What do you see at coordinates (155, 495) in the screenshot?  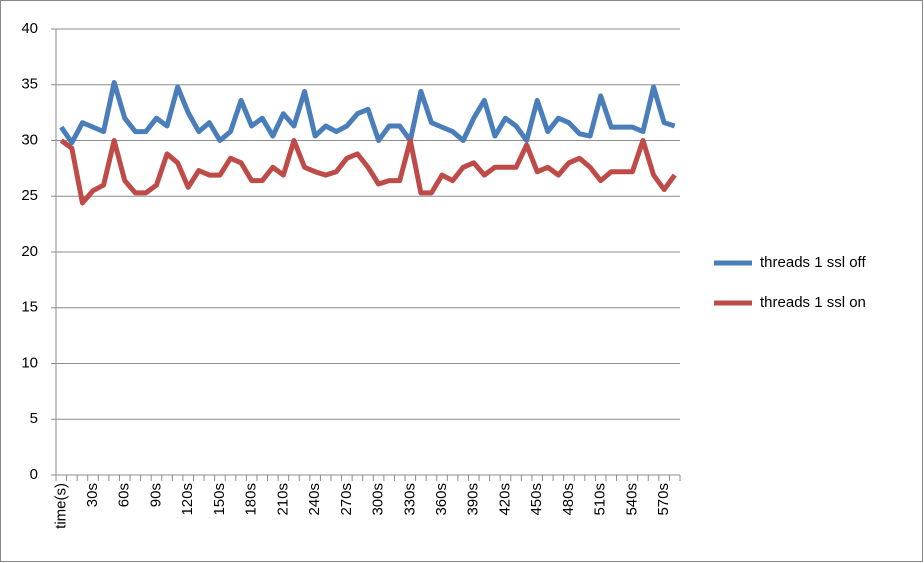 I see `x-tick-label: 90s` at bounding box center [155, 495].